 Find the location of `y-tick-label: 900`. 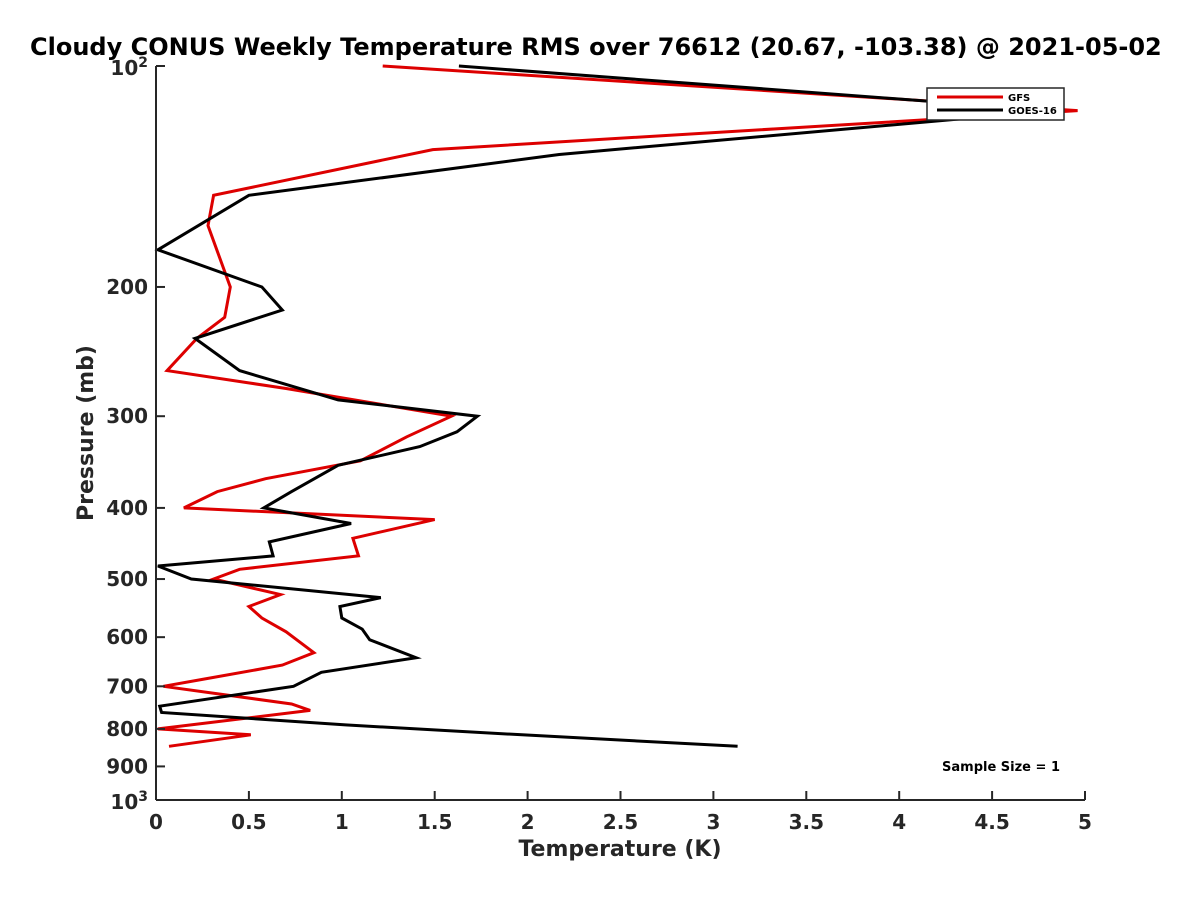

y-tick-label: 900 is located at coordinates (127, 766).